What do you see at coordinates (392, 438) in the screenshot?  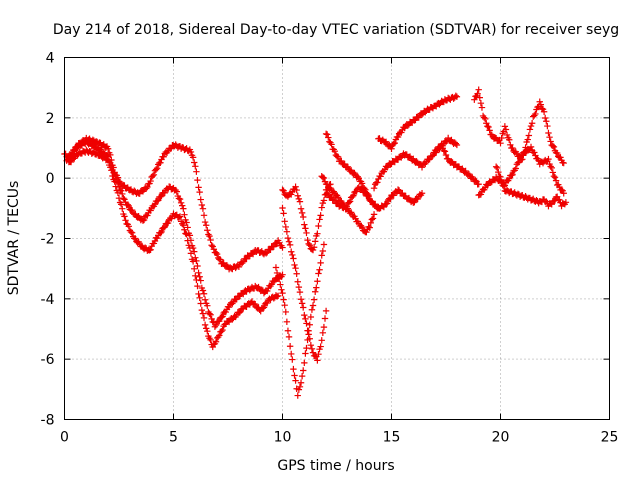 I see `x-tick-label: 15` at bounding box center [392, 438].